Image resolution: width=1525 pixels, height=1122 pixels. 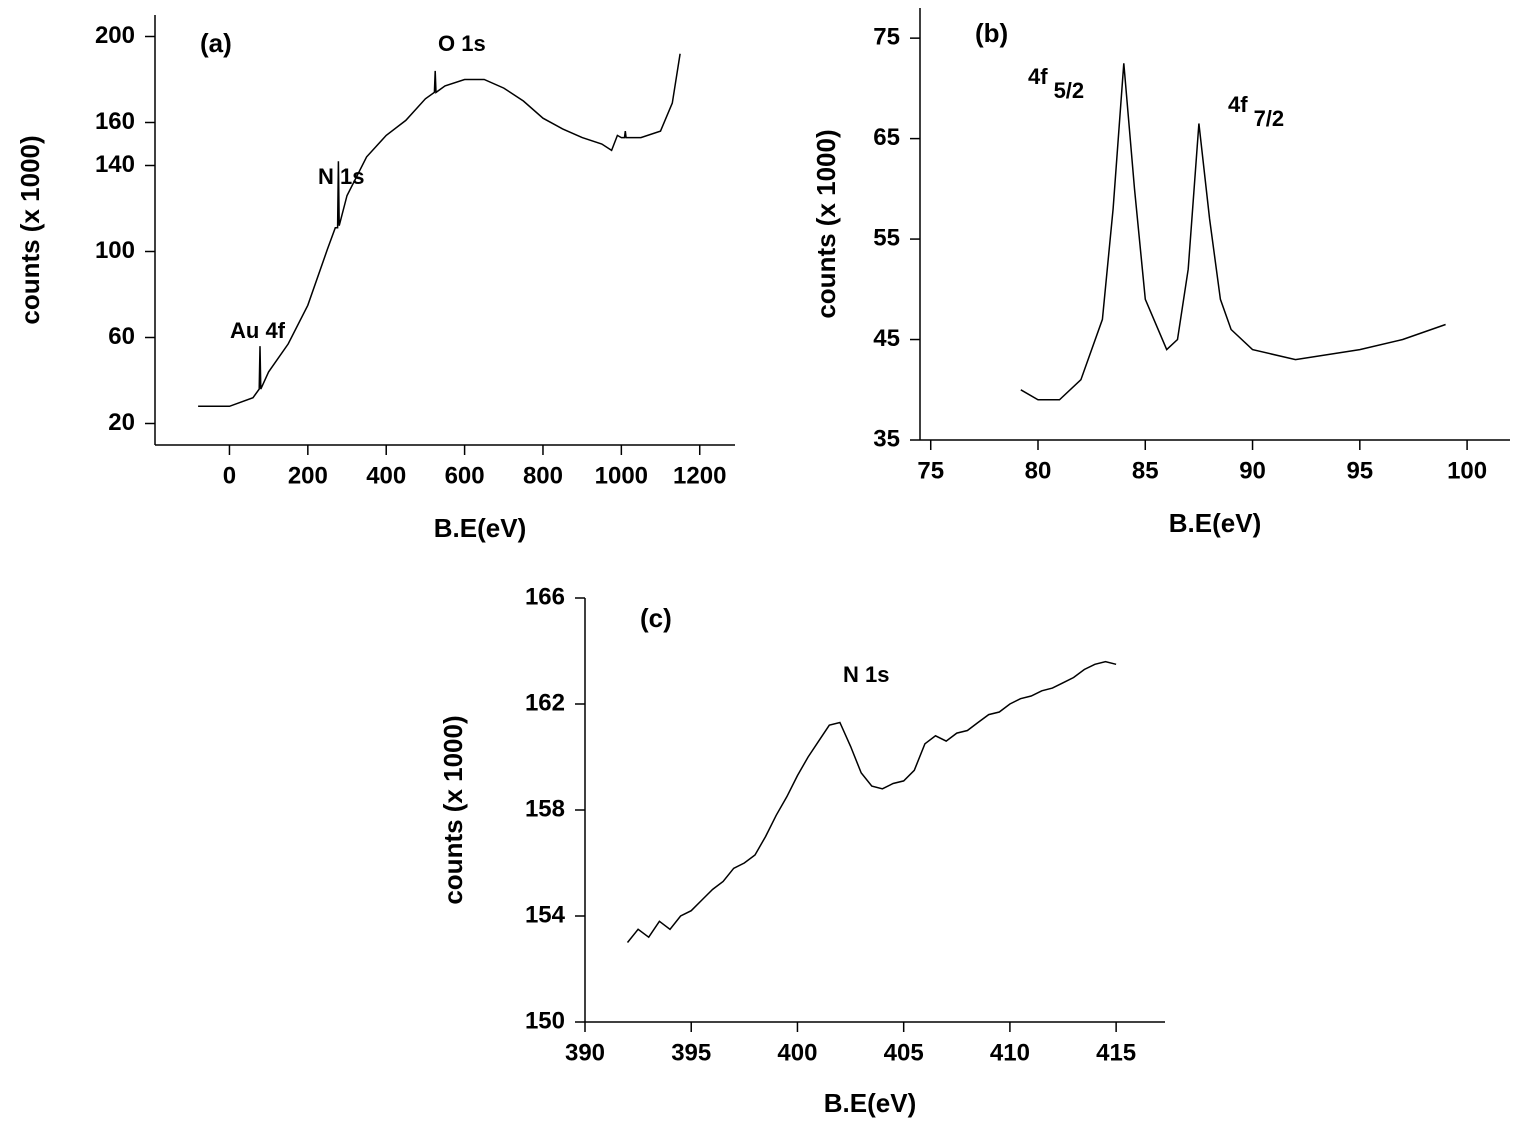 I want to click on annotation-text: Au 4f, so click(x=258, y=330).